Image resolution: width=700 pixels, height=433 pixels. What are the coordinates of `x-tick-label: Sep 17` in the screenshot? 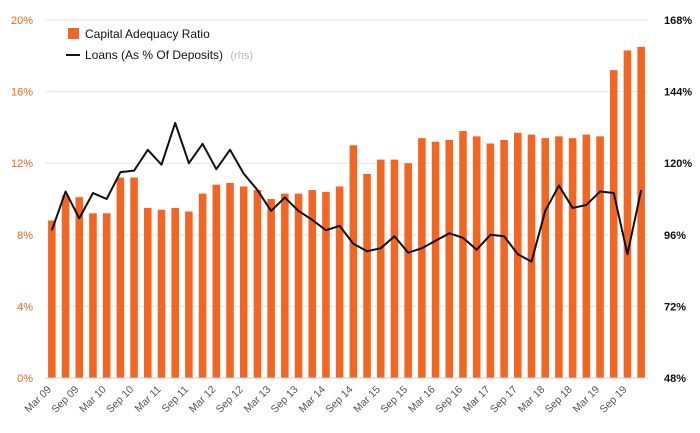 It's located at (504, 400).